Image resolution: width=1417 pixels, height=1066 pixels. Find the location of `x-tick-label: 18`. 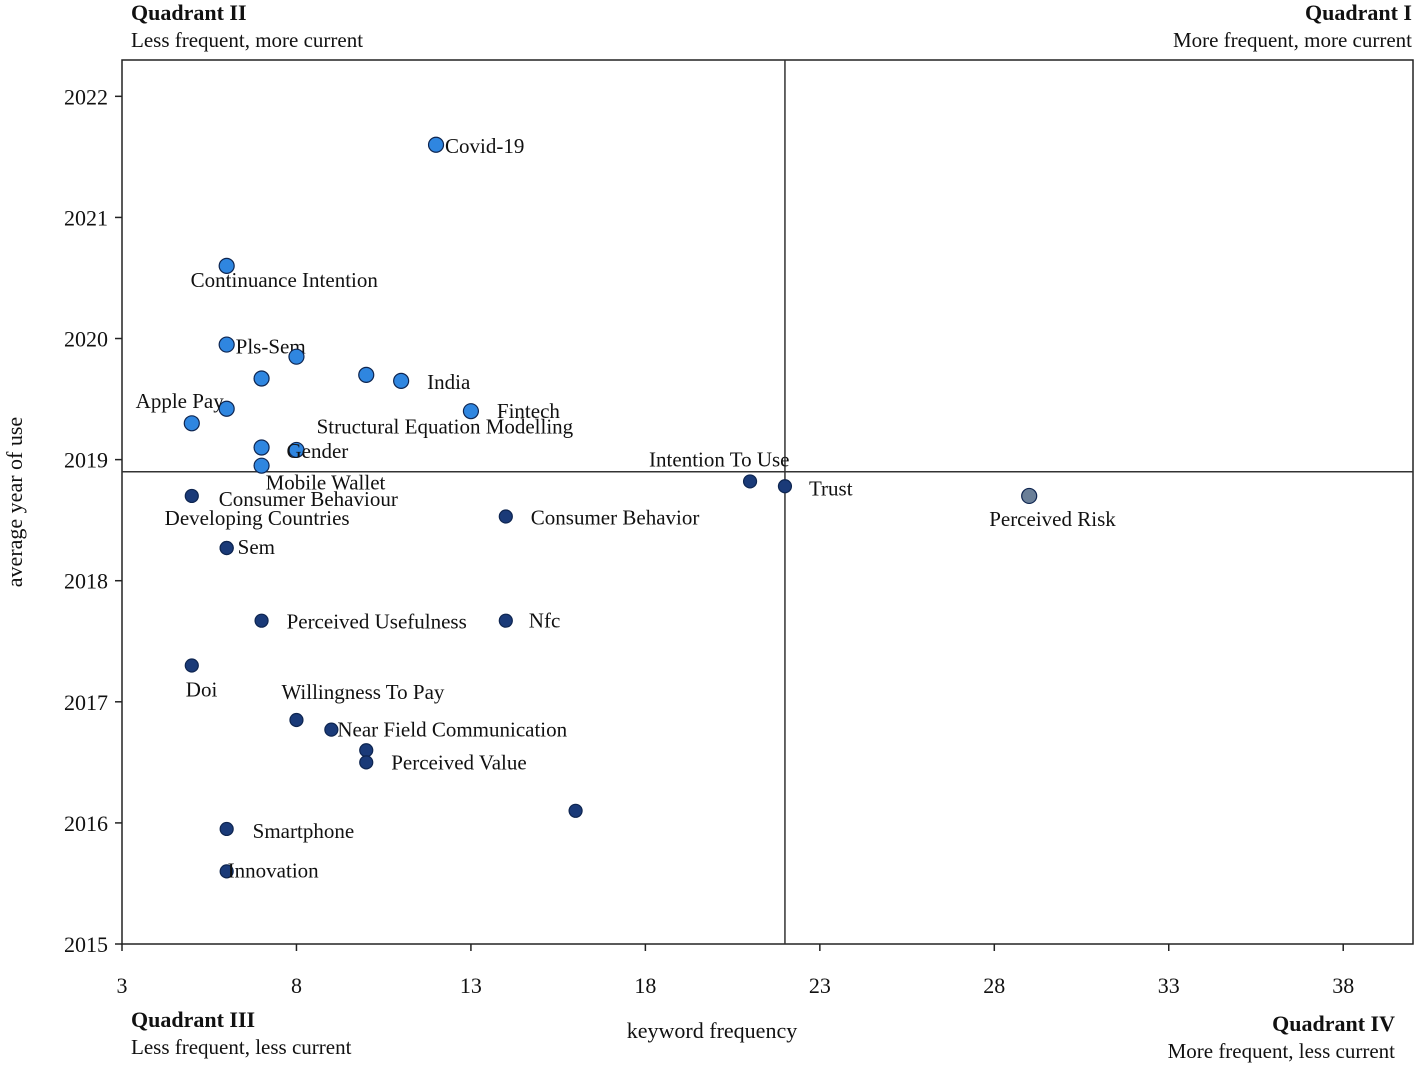

x-tick-label: 18 is located at coordinates (645, 985).